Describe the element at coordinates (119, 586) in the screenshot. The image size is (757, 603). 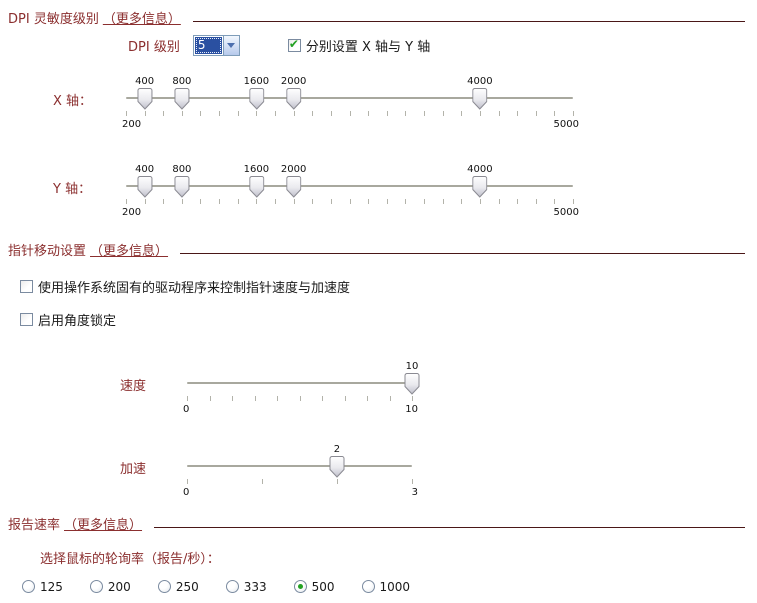
I see `radio-label: 200` at that location.